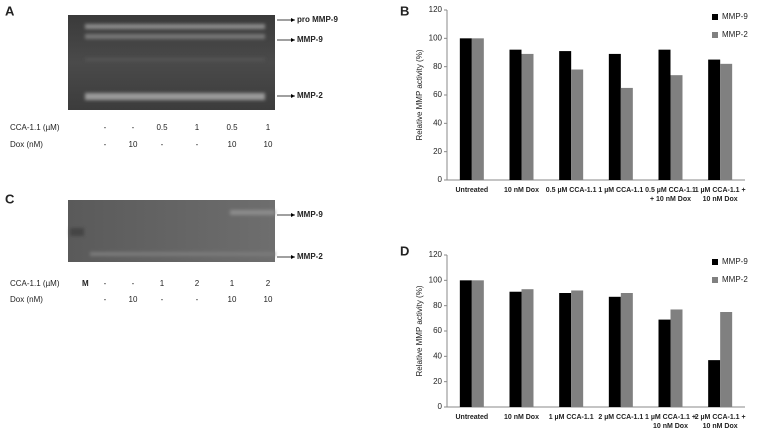 This screenshot has height=433, width=759. Describe the element at coordinates (85, 283) in the screenshot. I see `marker-label: M` at that location.